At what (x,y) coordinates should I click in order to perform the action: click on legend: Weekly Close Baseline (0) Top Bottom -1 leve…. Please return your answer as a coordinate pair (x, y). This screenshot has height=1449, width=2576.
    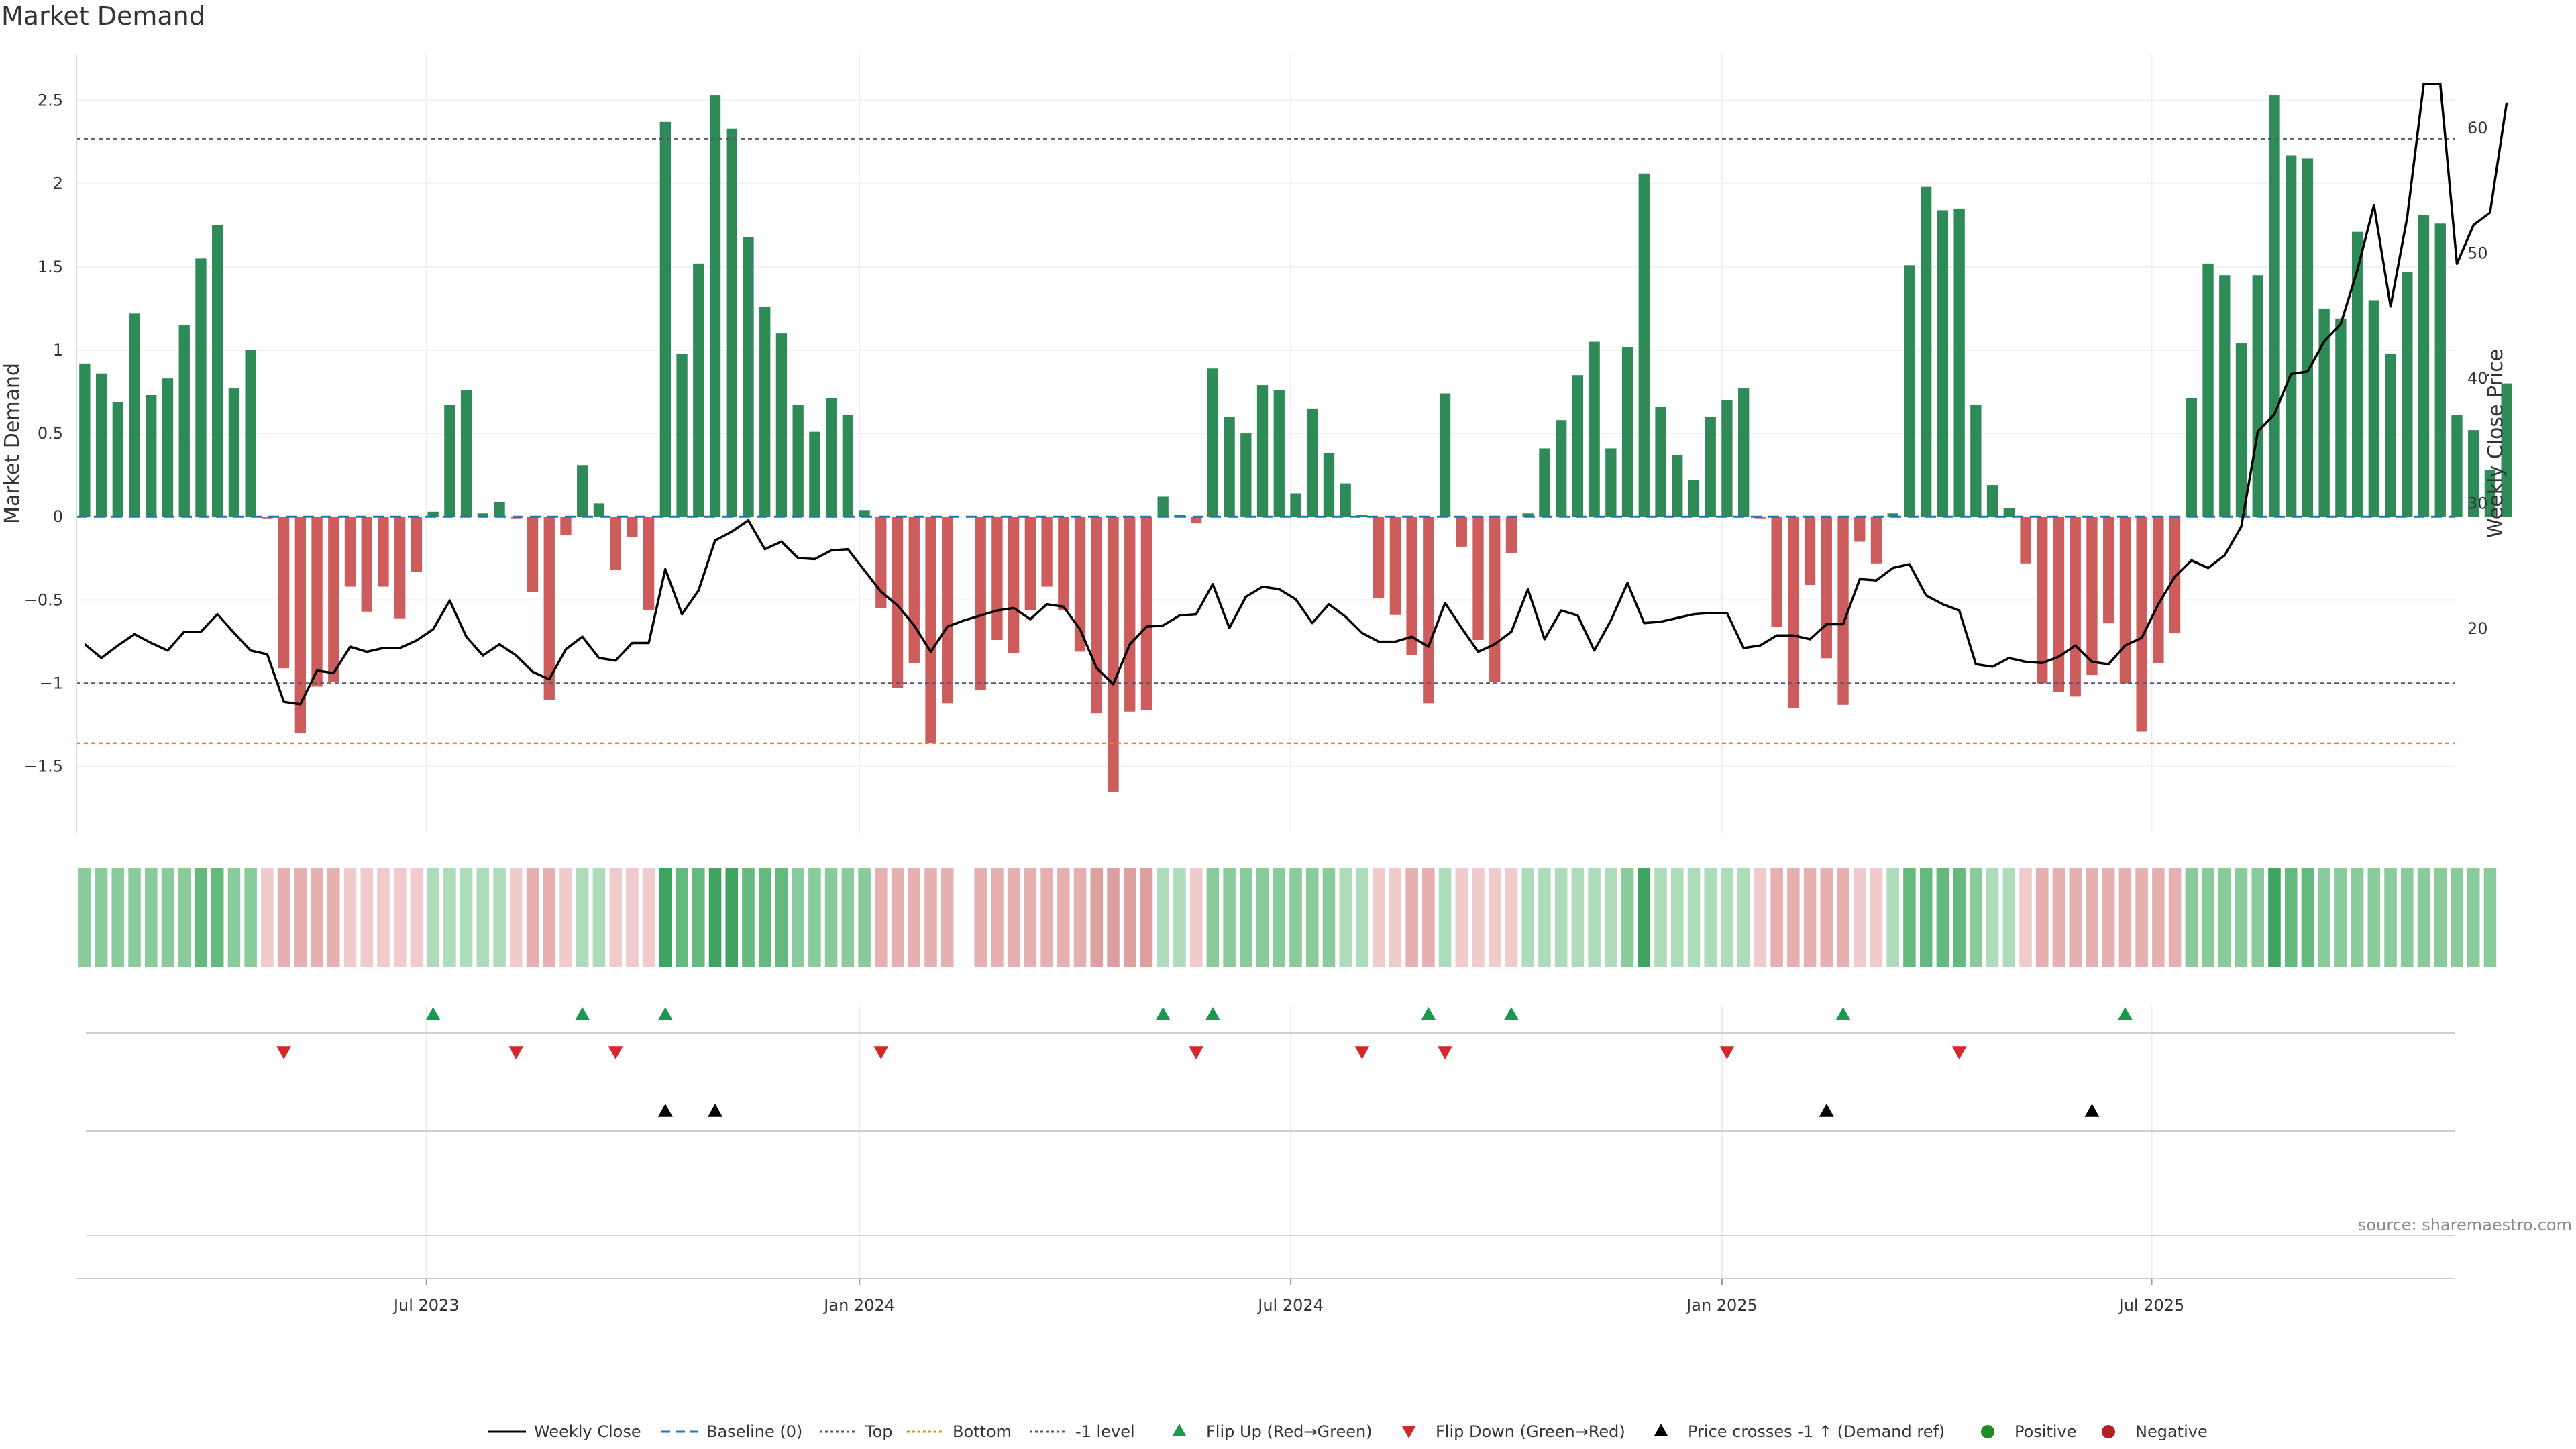
    Looking at the image, I should click on (1348, 1431).